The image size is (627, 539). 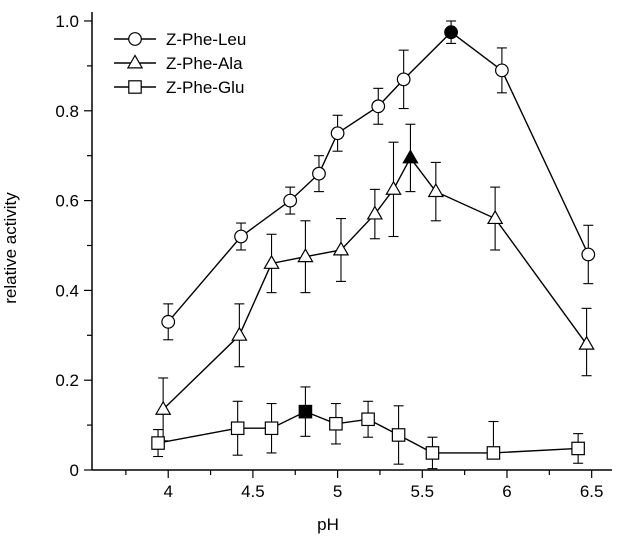 What do you see at coordinates (67, 290) in the screenshot?
I see `y-tick-label: 0.4` at bounding box center [67, 290].